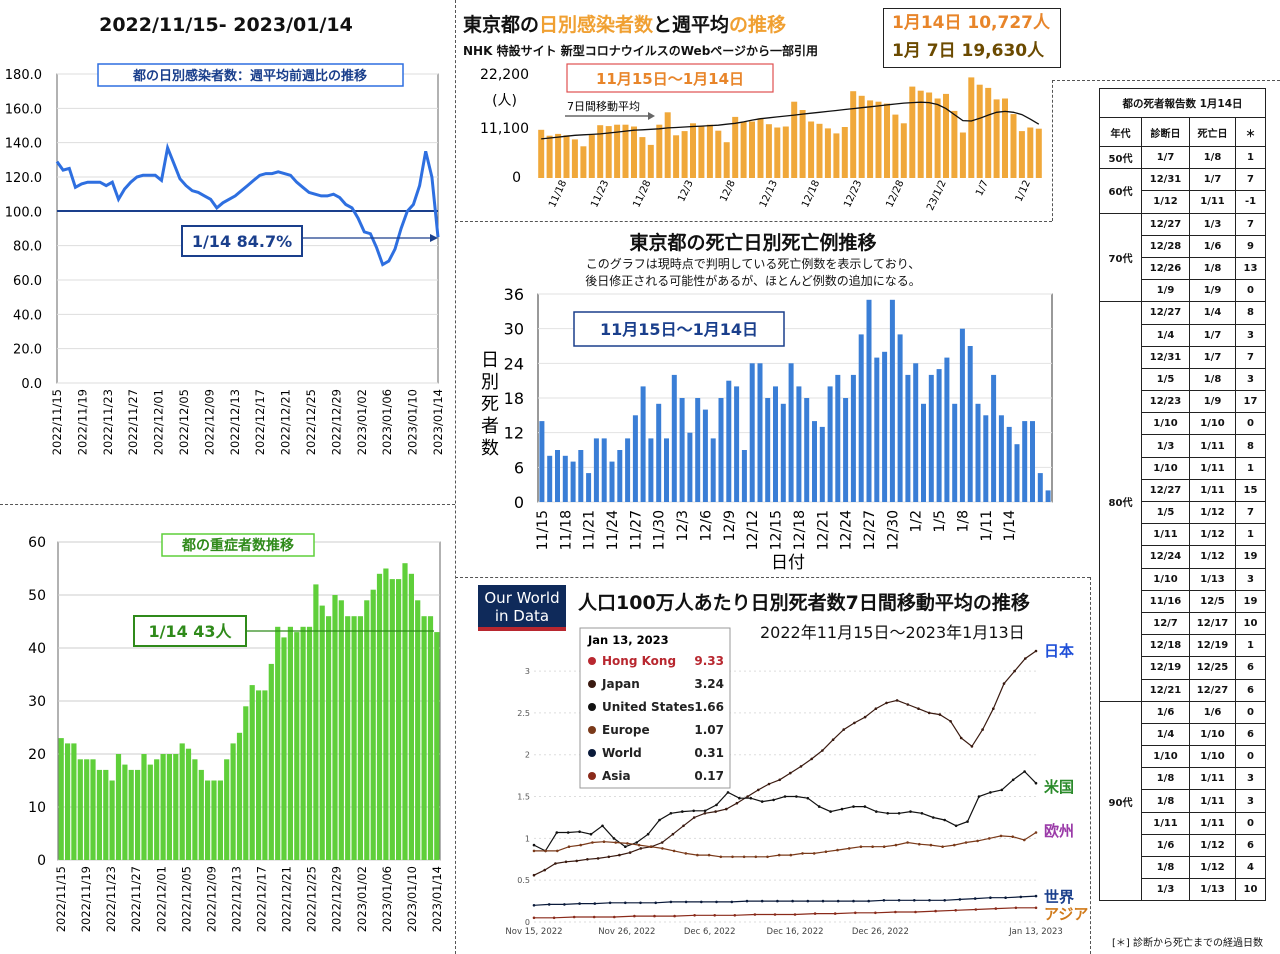  What do you see at coordinates (800, 530) in the screenshot?
I see `deaths-x-tick: 12/18` at bounding box center [800, 530].